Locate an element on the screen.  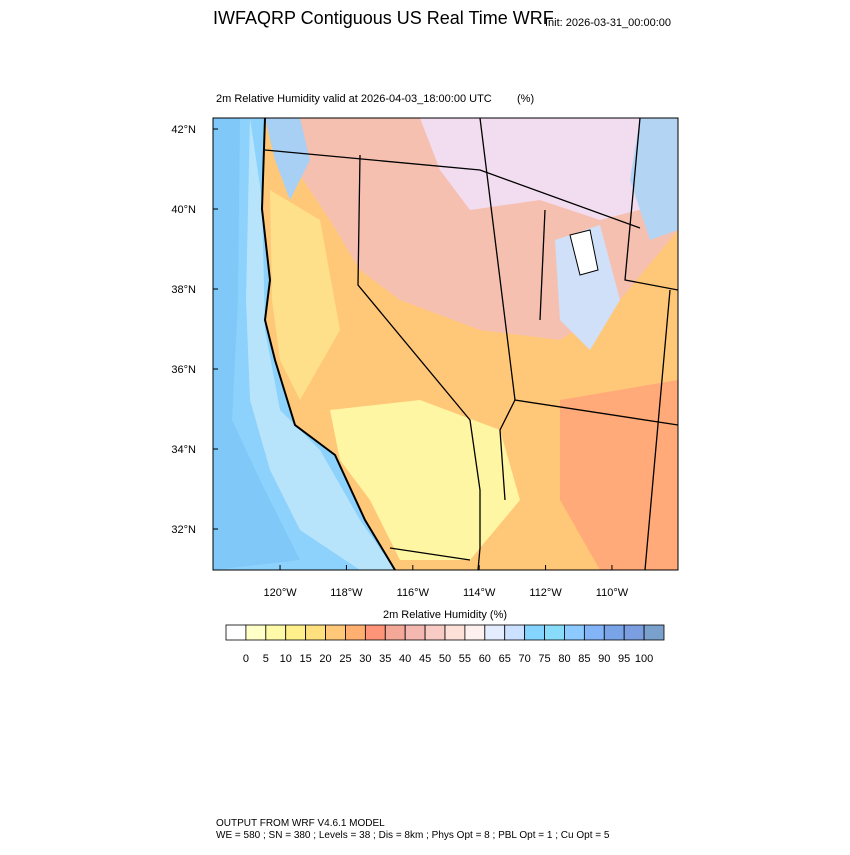
lat-tick-label: 34°N is located at coordinates (183, 450).